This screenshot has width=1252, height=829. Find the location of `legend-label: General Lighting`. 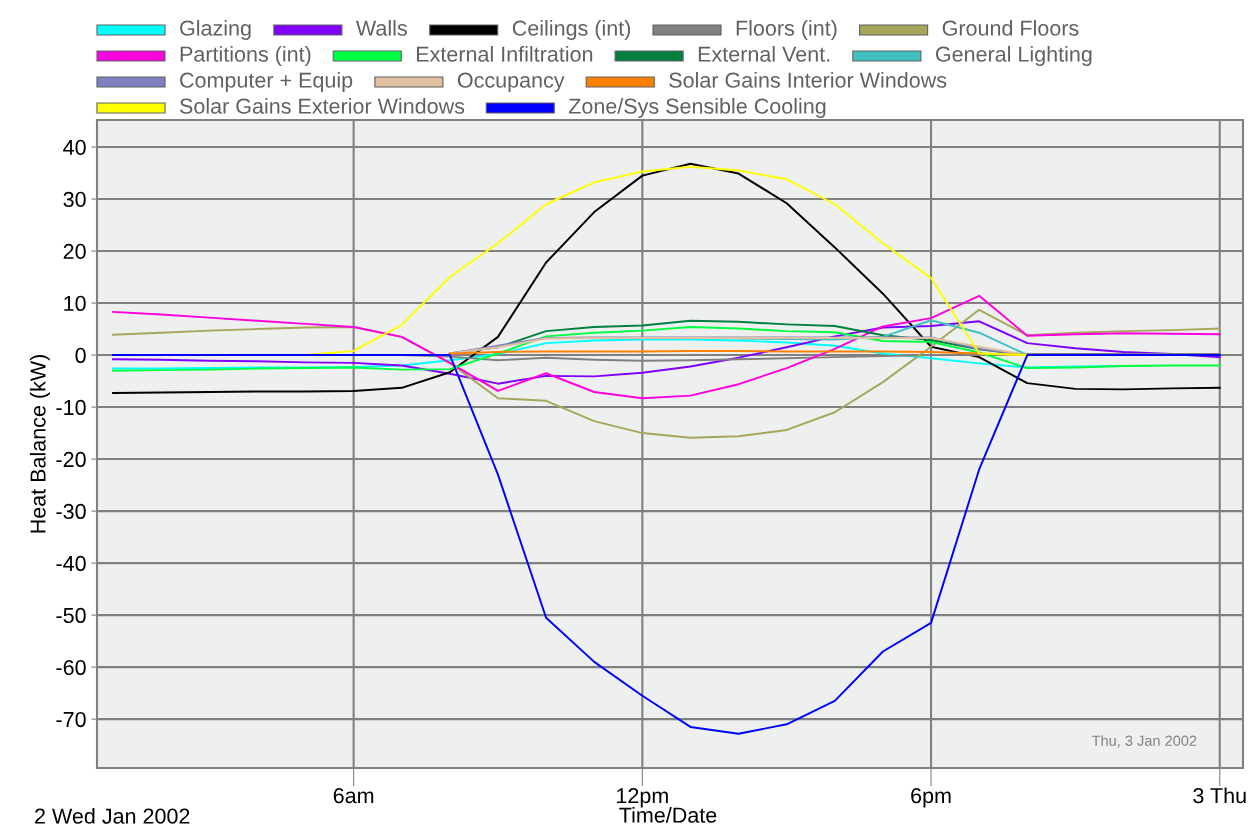

legend-label: General Lighting is located at coordinates (1013, 56).